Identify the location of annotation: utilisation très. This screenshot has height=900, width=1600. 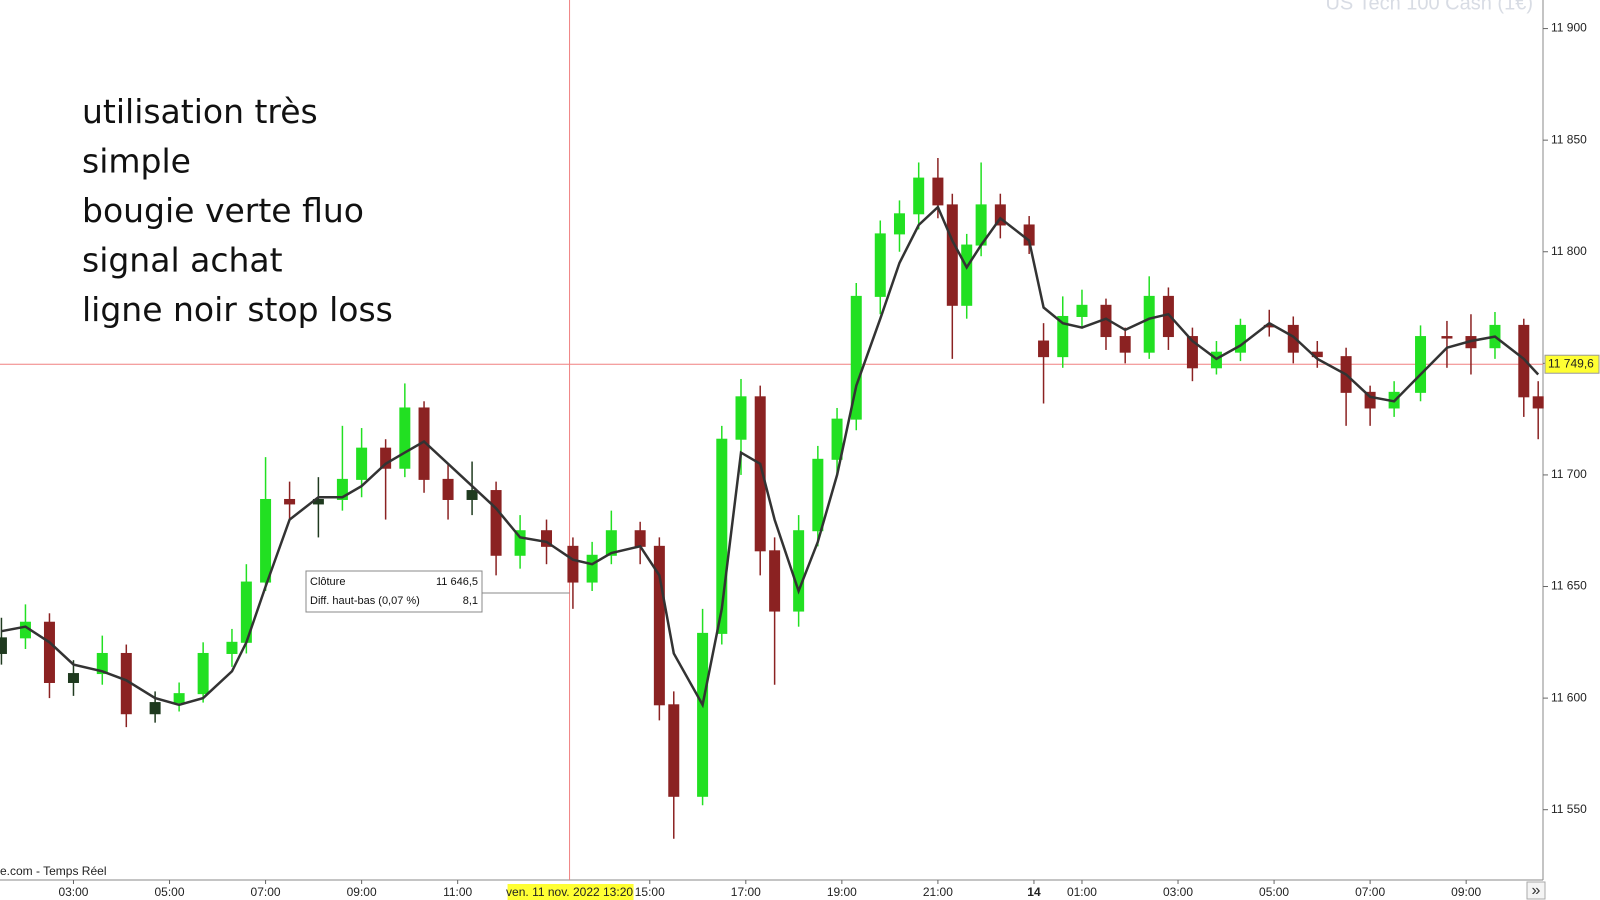
(200, 111).